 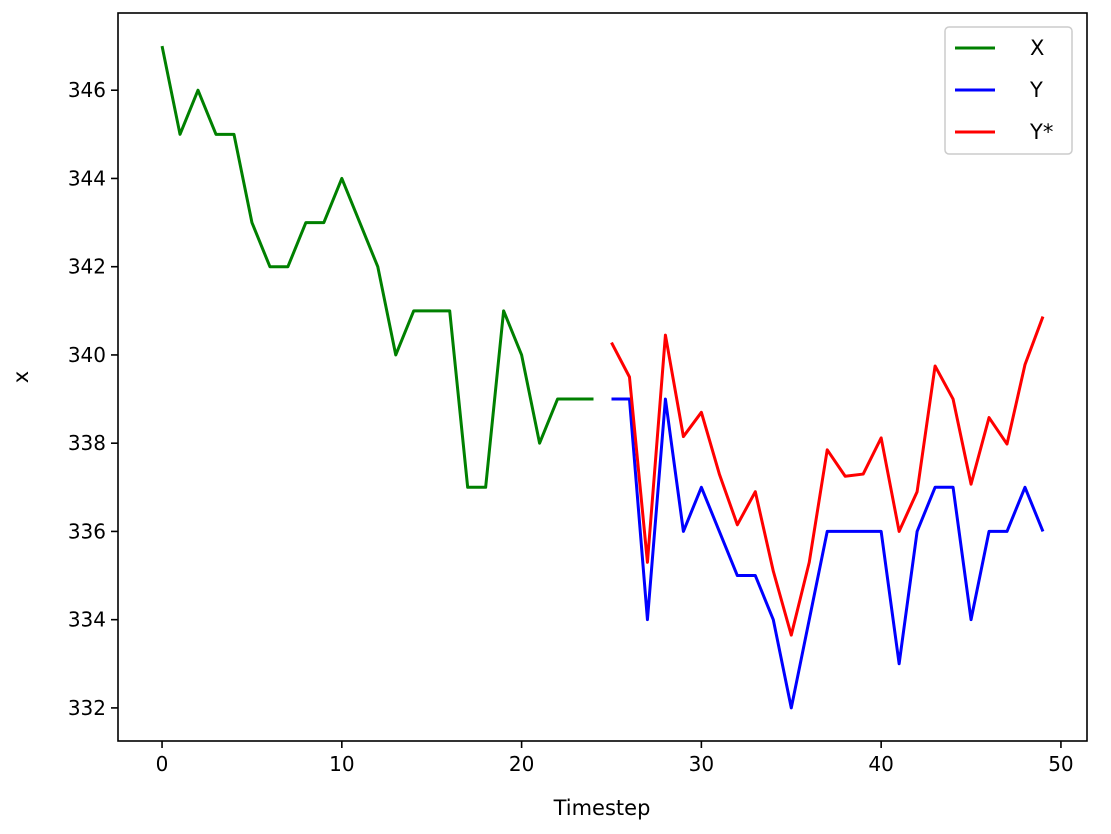 What do you see at coordinates (87, 178) in the screenshot?
I see `y-tick-label: 344` at bounding box center [87, 178].